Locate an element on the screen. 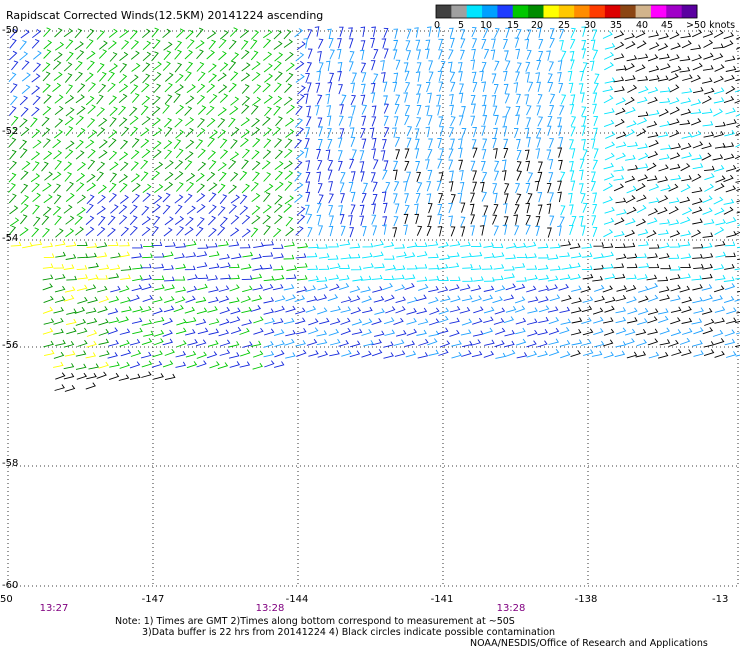 The width and height of the screenshot is (740, 650). legend-frame is located at coordinates (566, 11).